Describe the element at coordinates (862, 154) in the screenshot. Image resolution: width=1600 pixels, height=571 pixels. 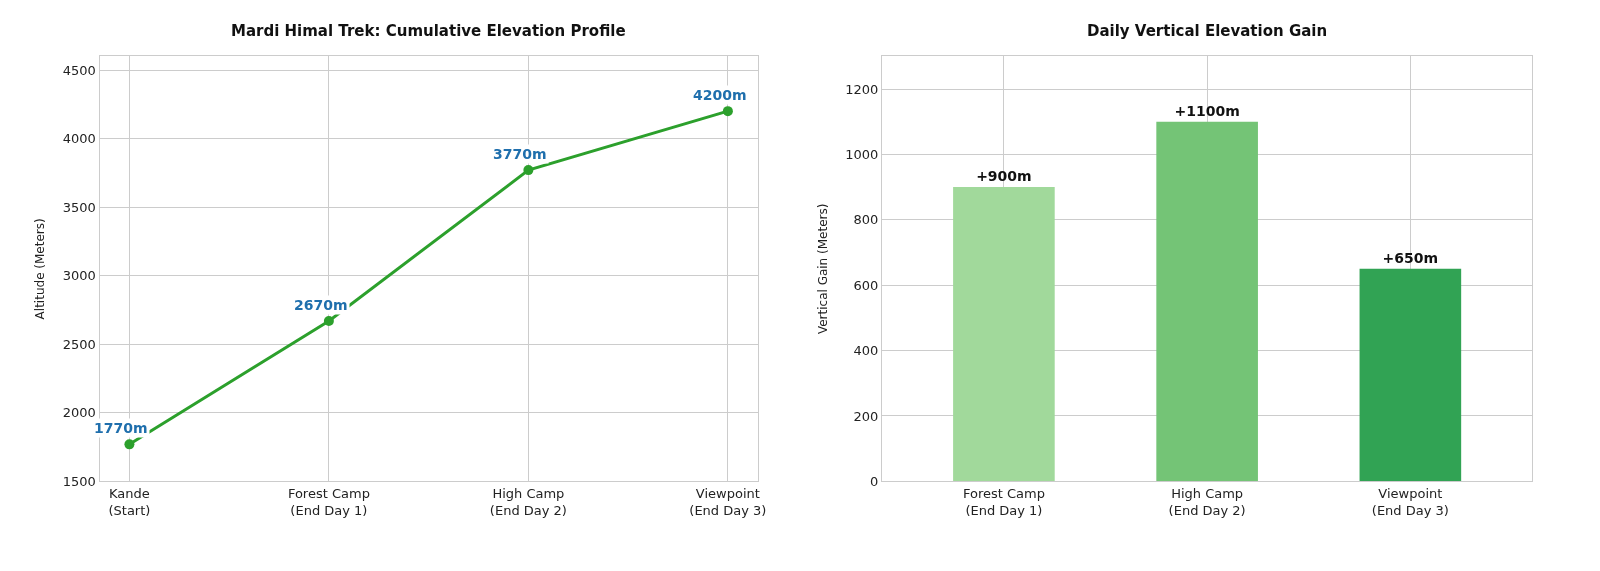
I see `y-tick-label: 1000` at that location.